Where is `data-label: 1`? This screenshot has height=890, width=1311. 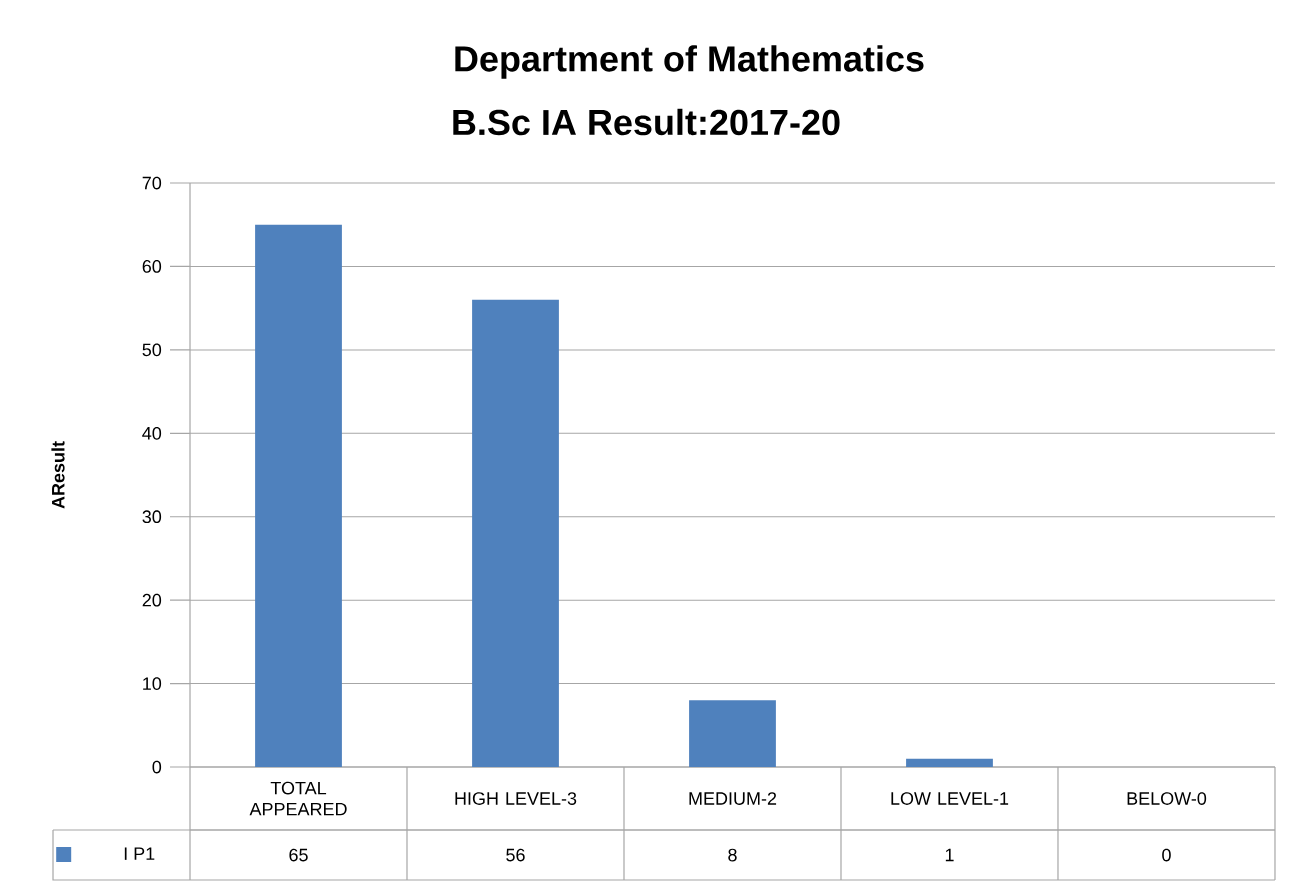 data-label: 1 is located at coordinates (949, 855).